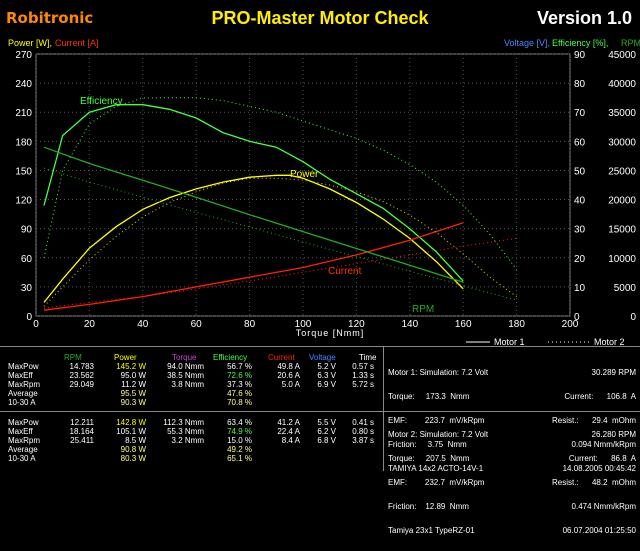 Image resolution: width=640 pixels, height=551 pixels. What do you see at coordinates (436, 468) in the screenshot?
I see `motor1-name: TAMIYA 14x2 ACTO-14V-1` at bounding box center [436, 468].